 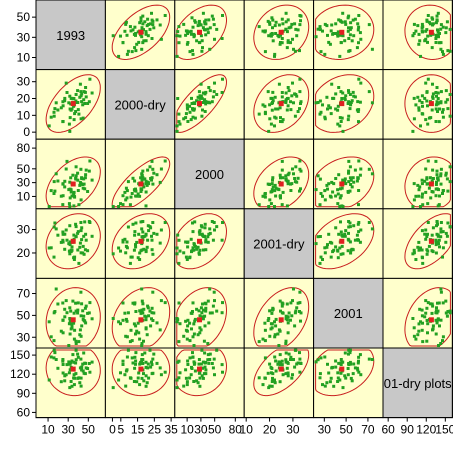 I want to click on y-tick-label: 10, so click(x=24, y=196).